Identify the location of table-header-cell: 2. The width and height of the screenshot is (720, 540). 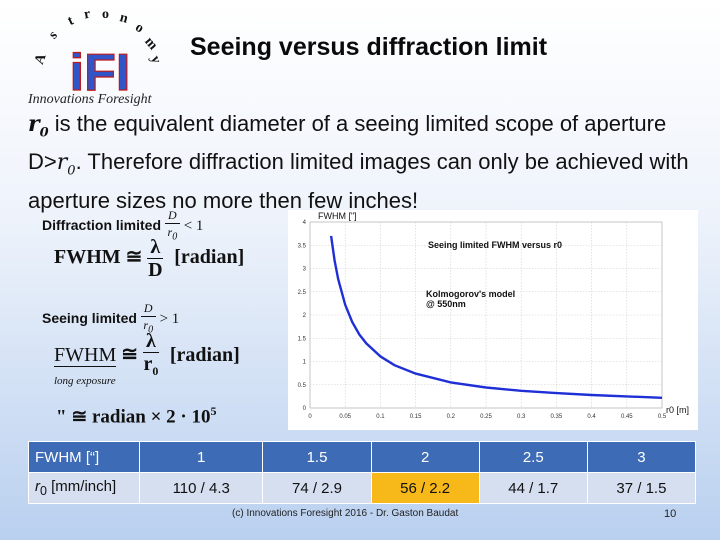
(425, 457).